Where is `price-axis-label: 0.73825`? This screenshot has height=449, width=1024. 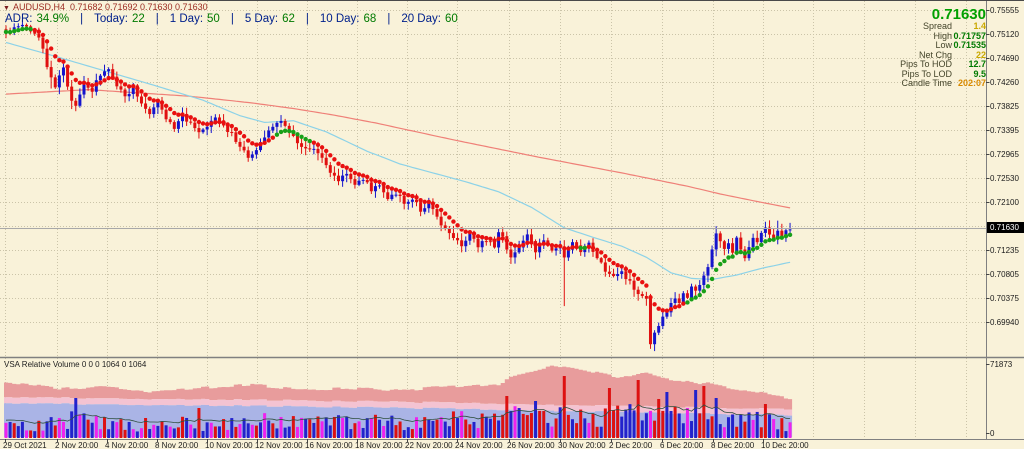 price-axis-label: 0.73825 is located at coordinates (1004, 106).